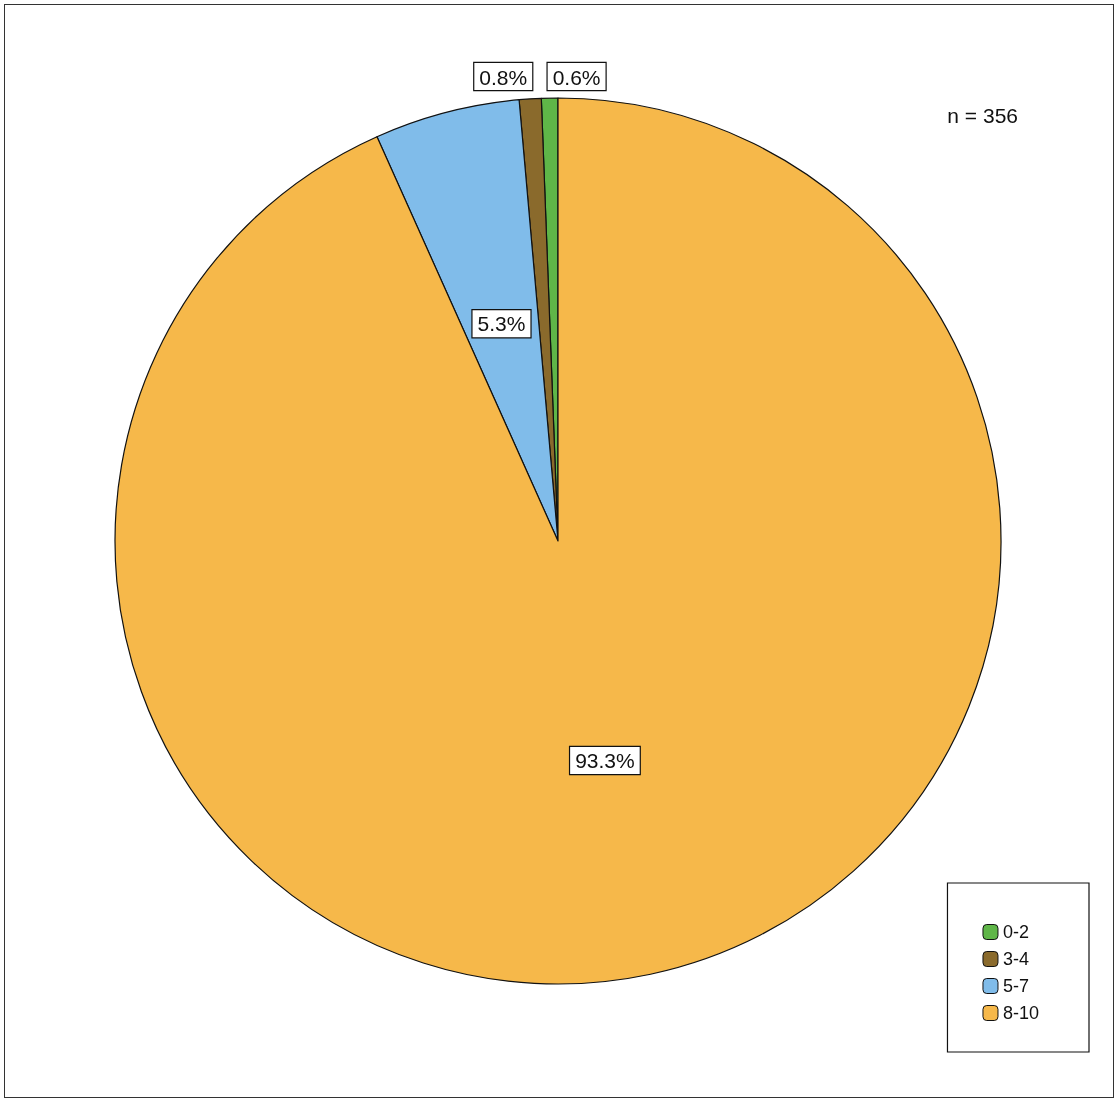  I want to click on text: n = 356, so click(983, 115).